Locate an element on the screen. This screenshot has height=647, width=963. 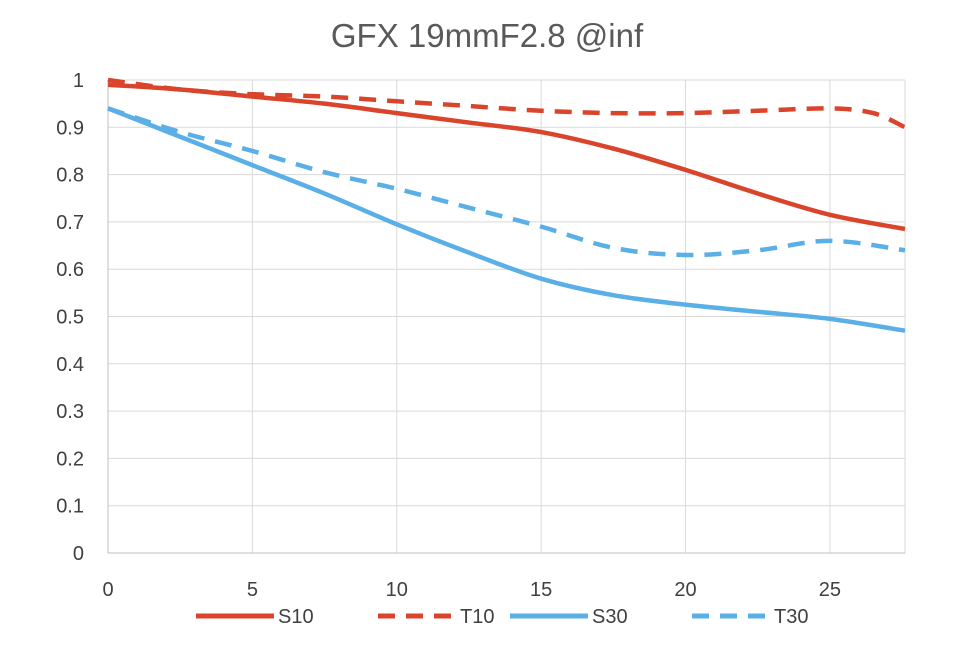
y-tick-label: 0.7 is located at coordinates (70, 223).